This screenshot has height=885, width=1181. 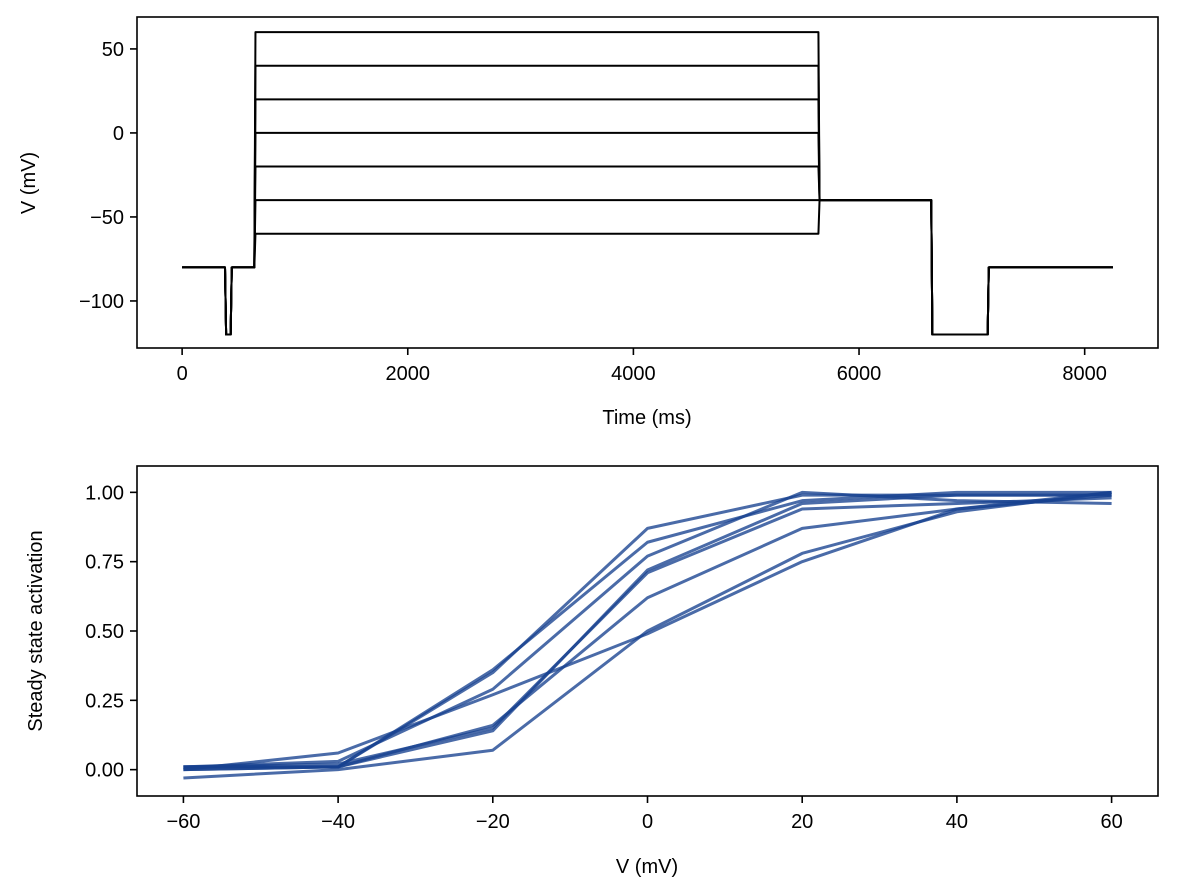 I want to click on y-tick-label: 0.25, so click(x=104, y=701).